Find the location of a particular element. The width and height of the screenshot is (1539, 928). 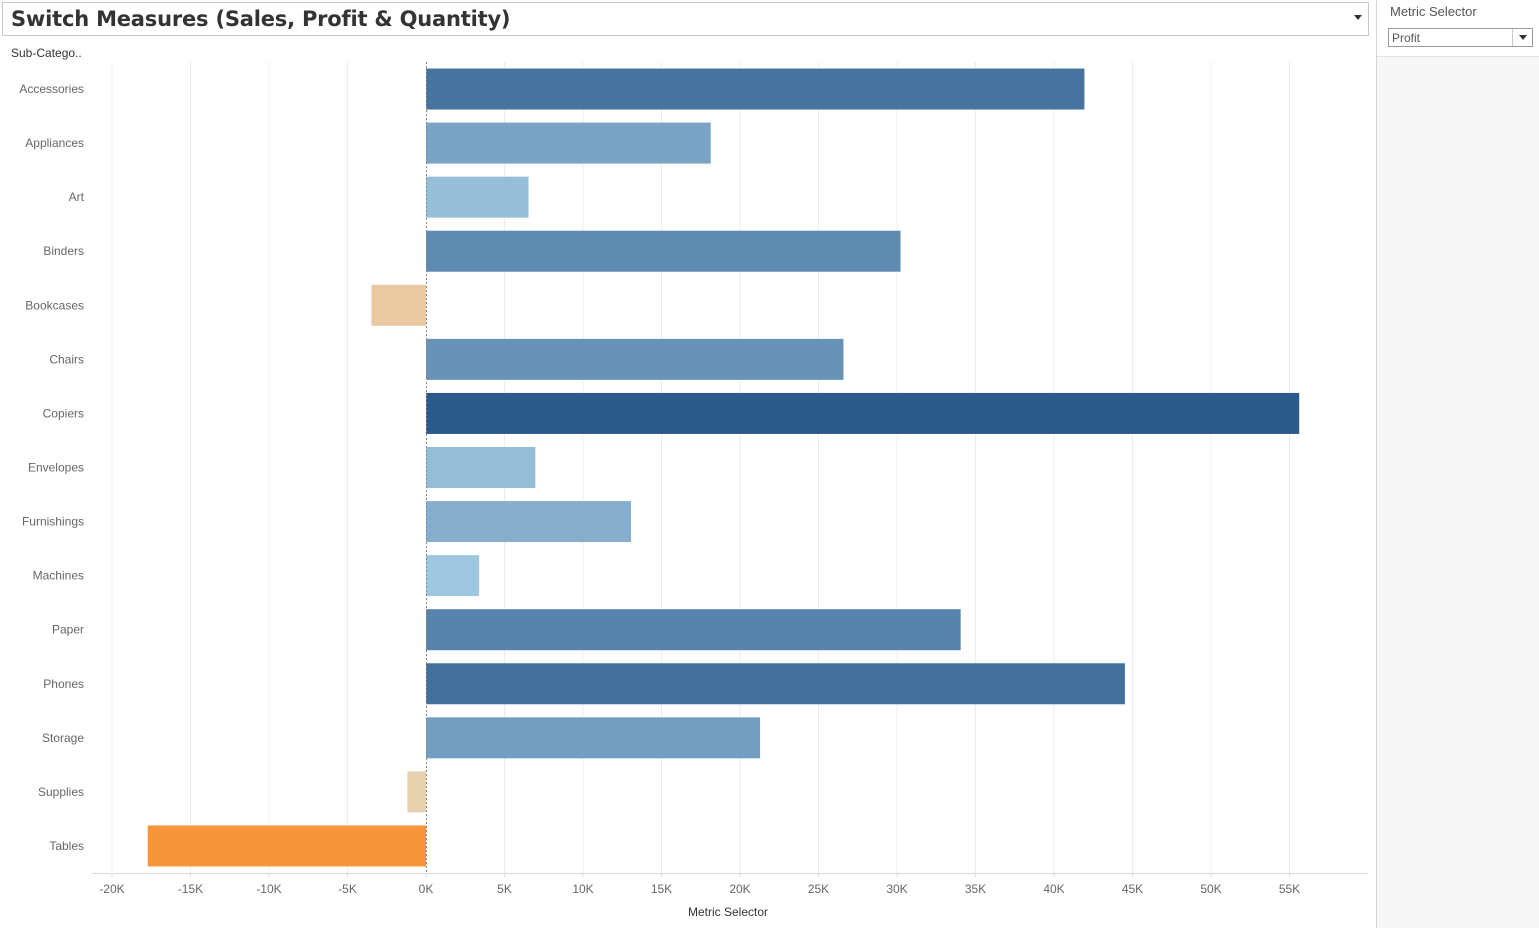

x-tick-label: 0K is located at coordinates (426, 889).